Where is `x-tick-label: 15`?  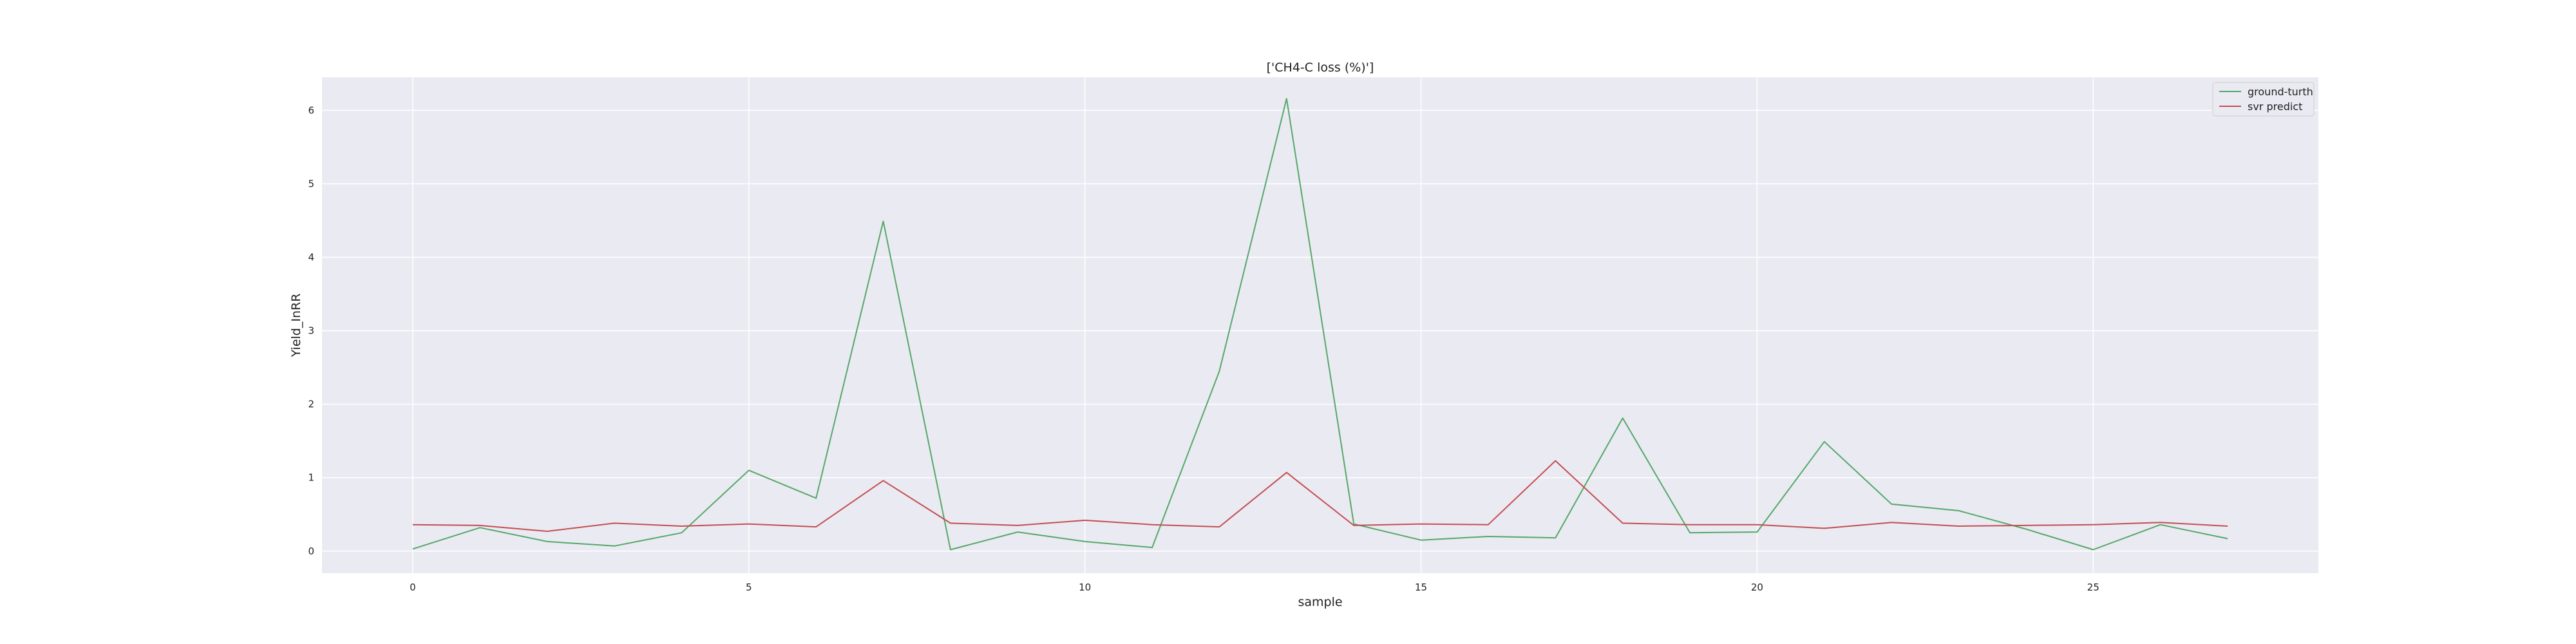 x-tick-label: 15 is located at coordinates (1421, 587).